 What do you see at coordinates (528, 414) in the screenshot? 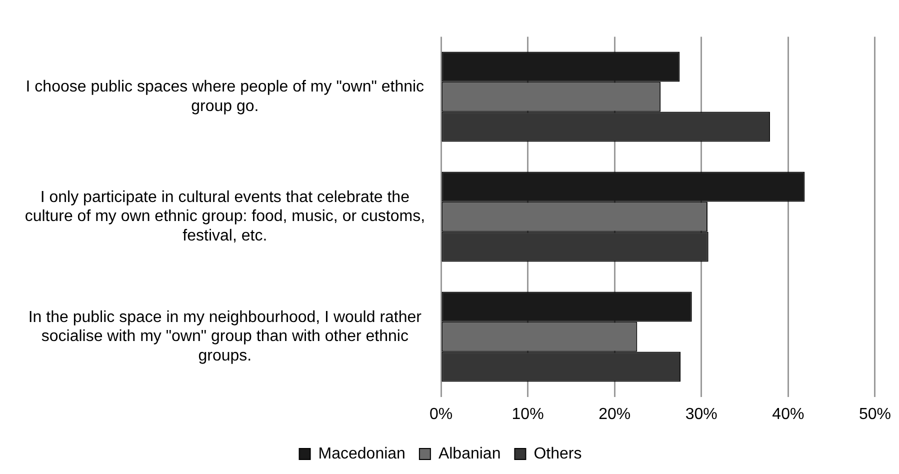
I see `x-tick-label: 10%` at bounding box center [528, 414].